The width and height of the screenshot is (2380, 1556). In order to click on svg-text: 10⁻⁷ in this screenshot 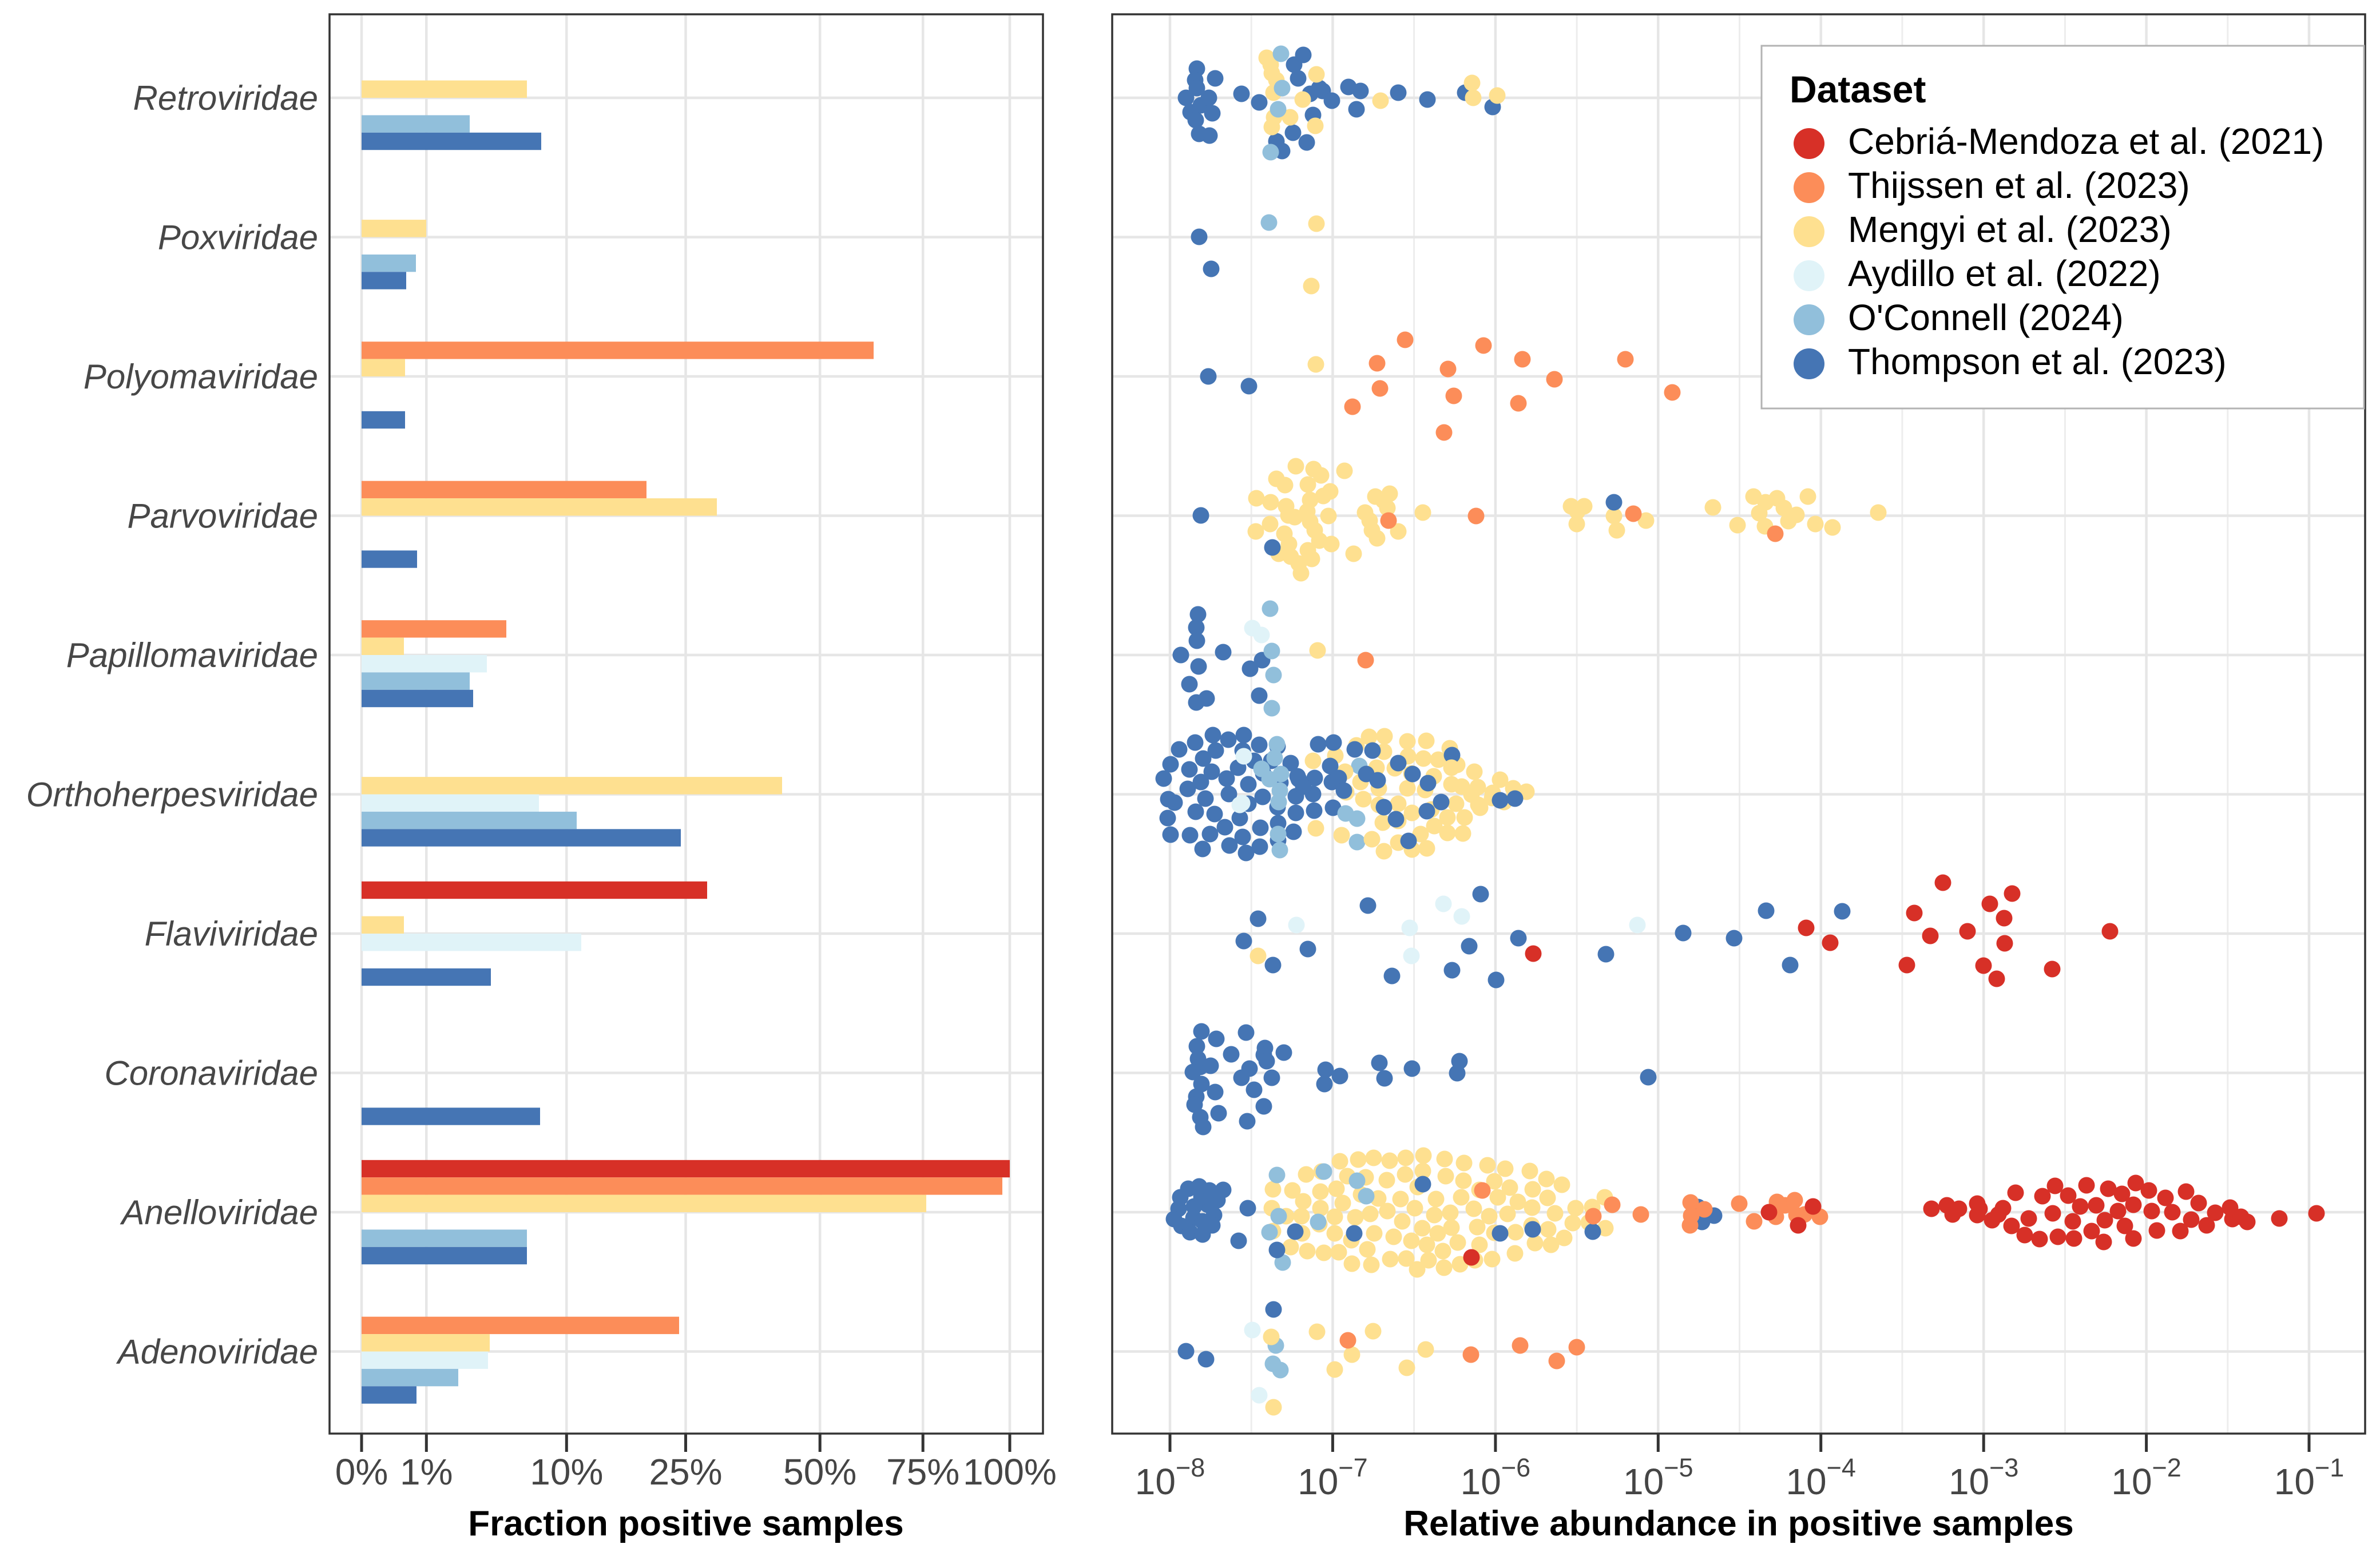, I will do `click(1333, 1477)`.